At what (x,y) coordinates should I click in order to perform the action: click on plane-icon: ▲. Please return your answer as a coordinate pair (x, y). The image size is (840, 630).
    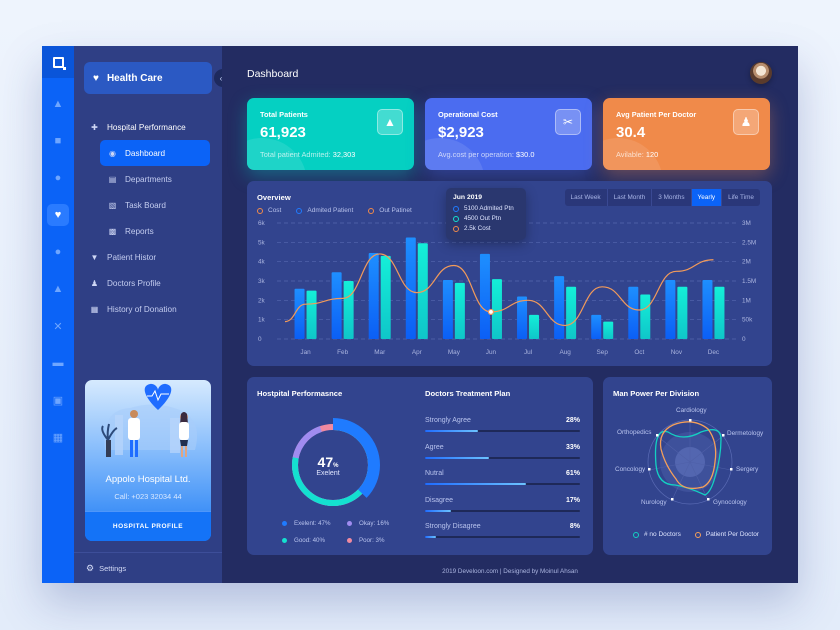
    Looking at the image, I should click on (58, 289).